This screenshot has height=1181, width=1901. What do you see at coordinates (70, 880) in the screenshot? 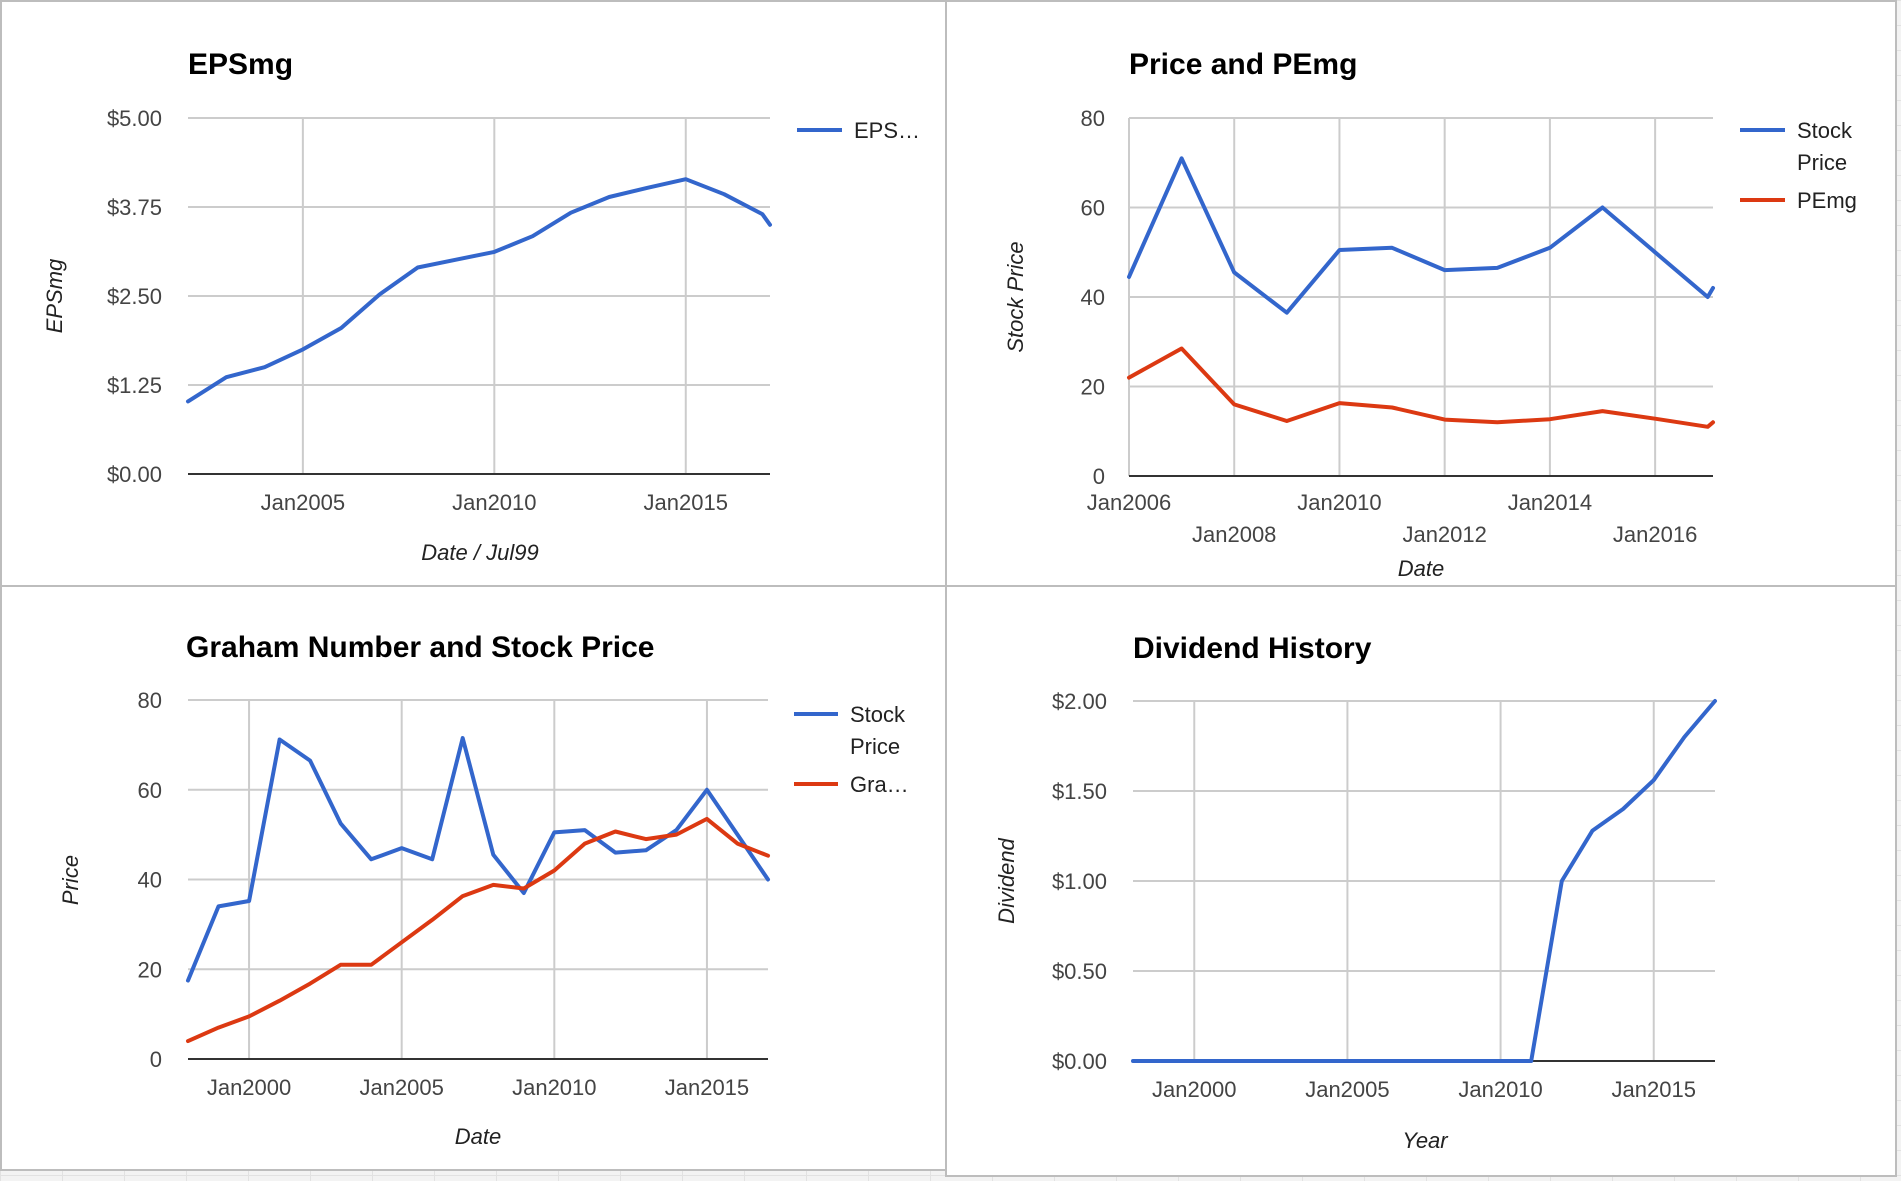
I see `y-axis-title: Price` at bounding box center [70, 880].